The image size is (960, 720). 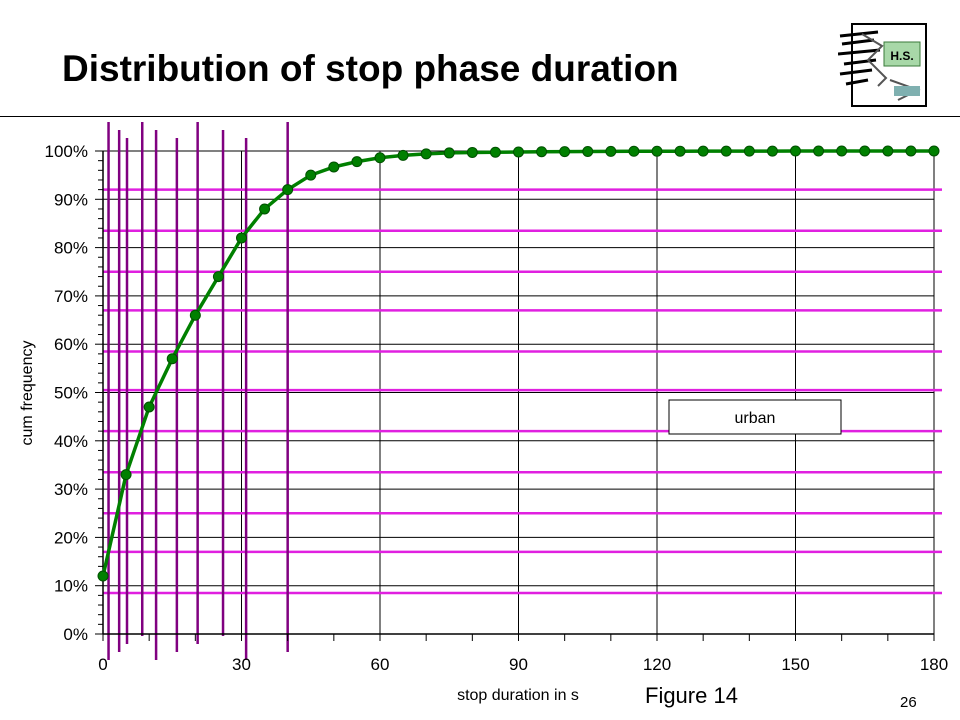 I want to click on x-tick-label-60: 60, so click(x=380, y=664).